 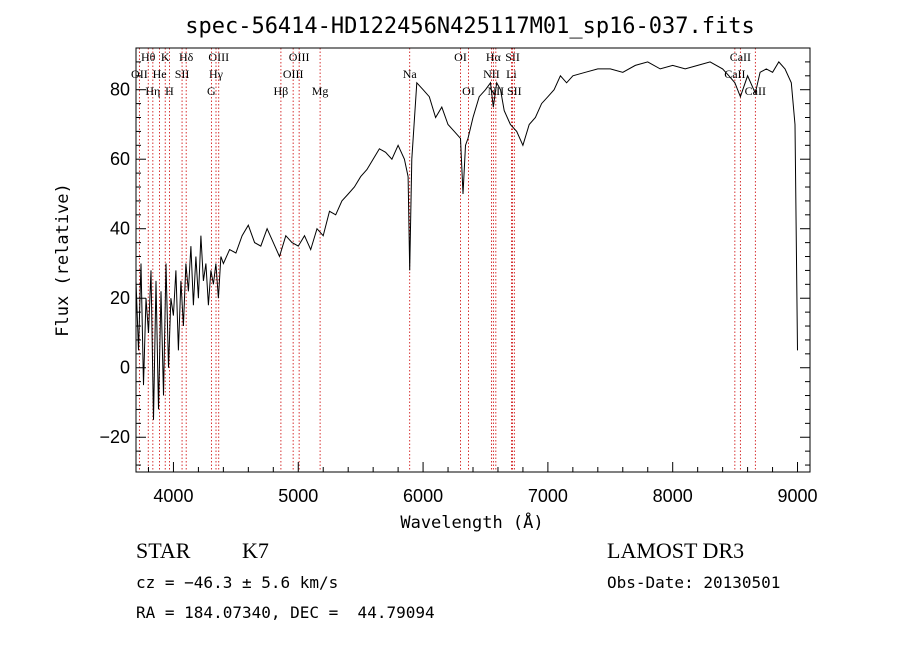 I want to click on spectral-line-label: K, so click(x=165, y=57).